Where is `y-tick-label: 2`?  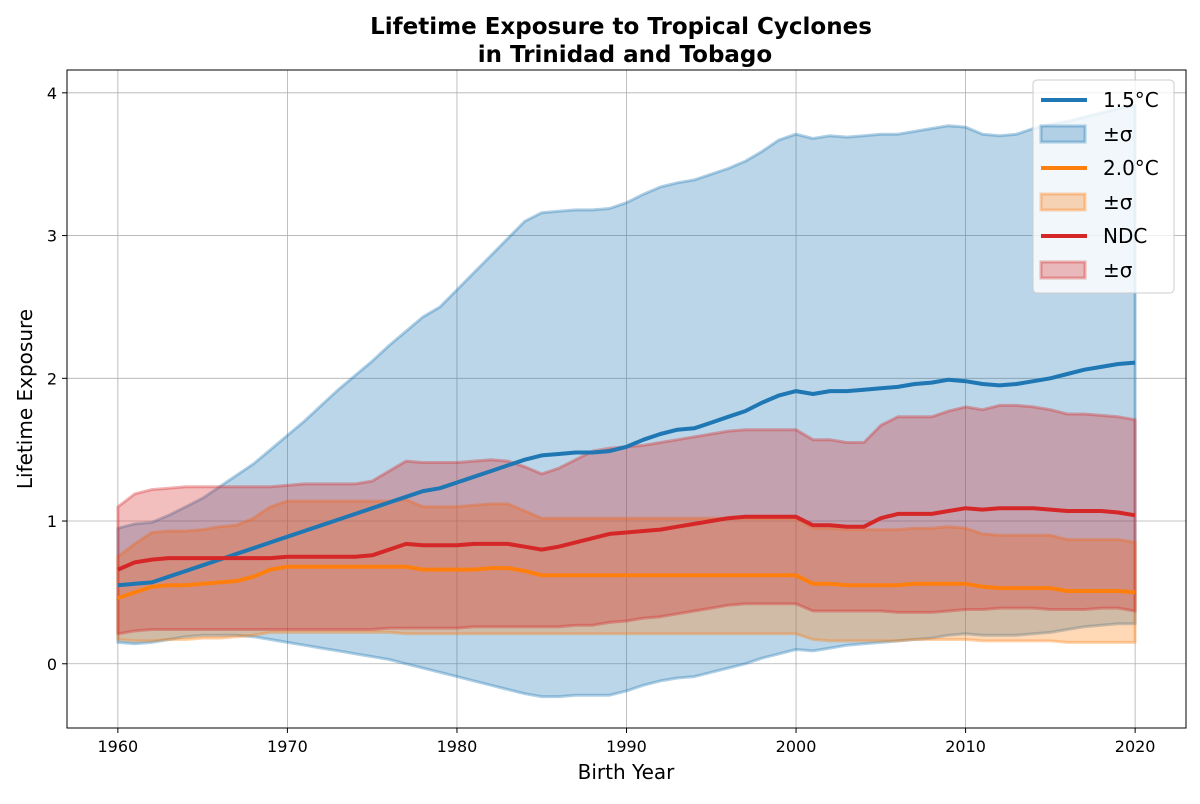 y-tick-label: 2 is located at coordinates (52, 378).